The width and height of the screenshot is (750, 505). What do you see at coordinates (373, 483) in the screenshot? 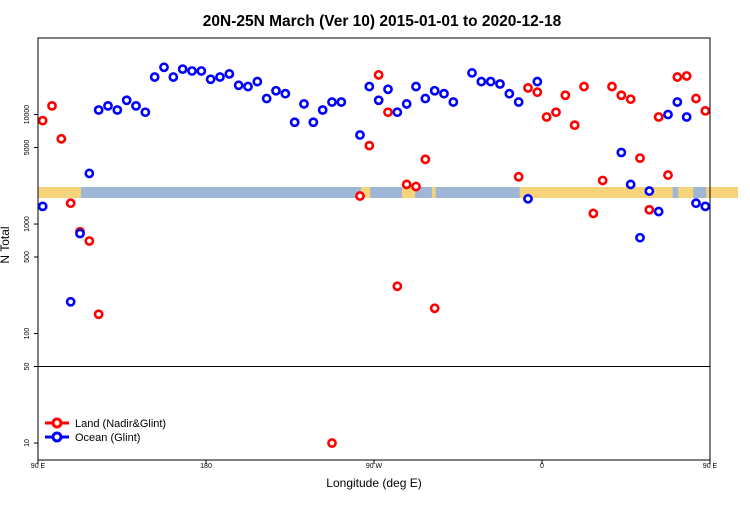
I see `x-axis-label: Longitude (deg E)` at bounding box center [373, 483].